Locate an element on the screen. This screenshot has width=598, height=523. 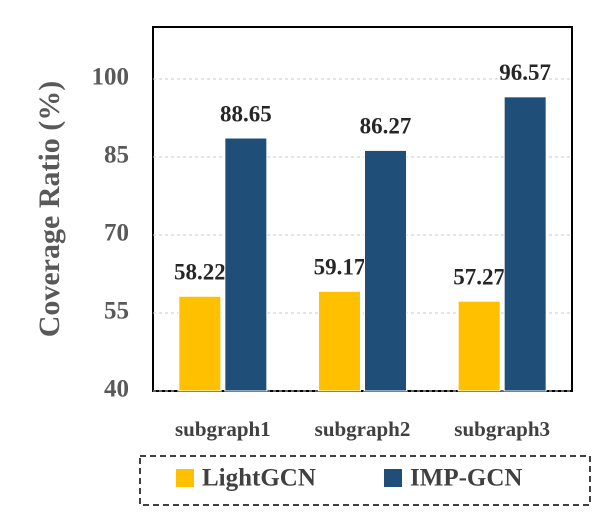
legend-label: LightGCN is located at coordinates (259, 478).